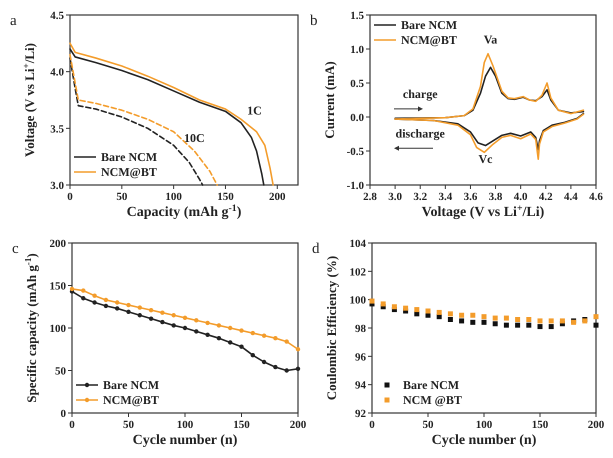 This screenshot has height=458, width=613. Describe the element at coordinates (432, 400) in the screenshot. I see `legend-label: NCM @BT` at that location.